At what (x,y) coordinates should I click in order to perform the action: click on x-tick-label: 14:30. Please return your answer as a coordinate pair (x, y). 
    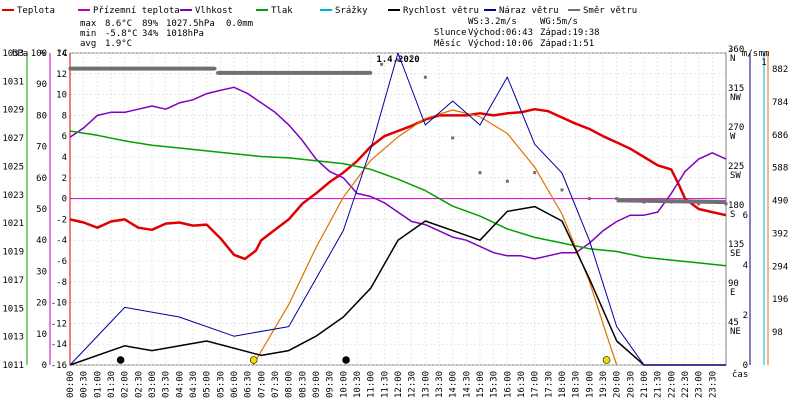
    Looking at the image, I should click on (467, 384).